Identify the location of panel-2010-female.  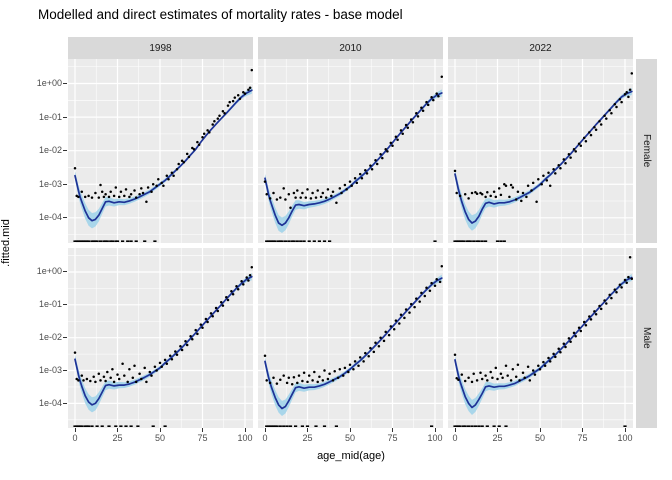
(351, 151).